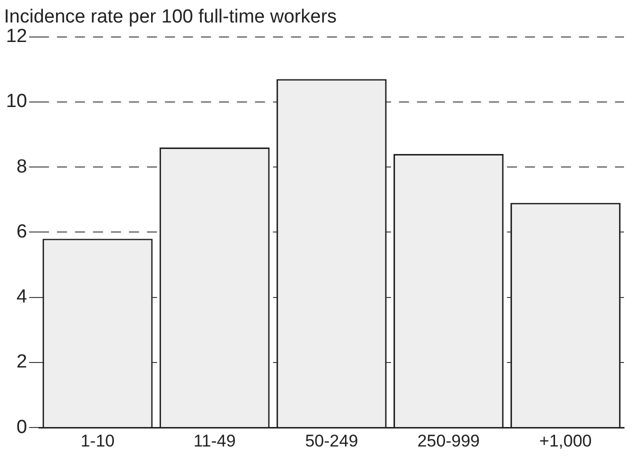 The width and height of the screenshot is (636, 460). What do you see at coordinates (565, 440) in the screenshot?
I see `x-tick-label: +1,000` at bounding box center [565, 440].